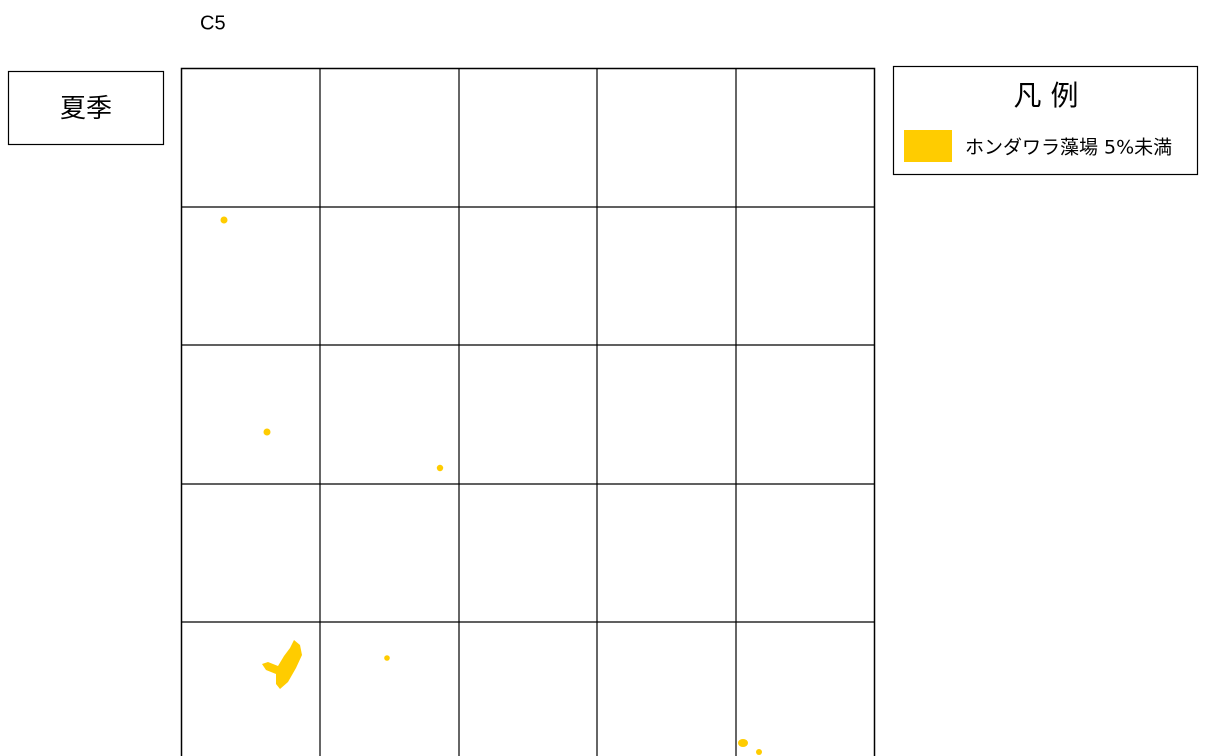 This screenshot has height=756, width=1206. Describe the element at coordinates (1046, 95) in the screenshot. I see `legend-title: 凡 例` at that location.